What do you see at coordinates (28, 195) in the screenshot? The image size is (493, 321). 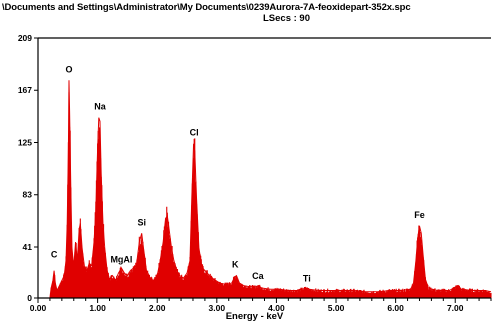 I see `y-tick-label: 83` at bounding box center [28, 195].